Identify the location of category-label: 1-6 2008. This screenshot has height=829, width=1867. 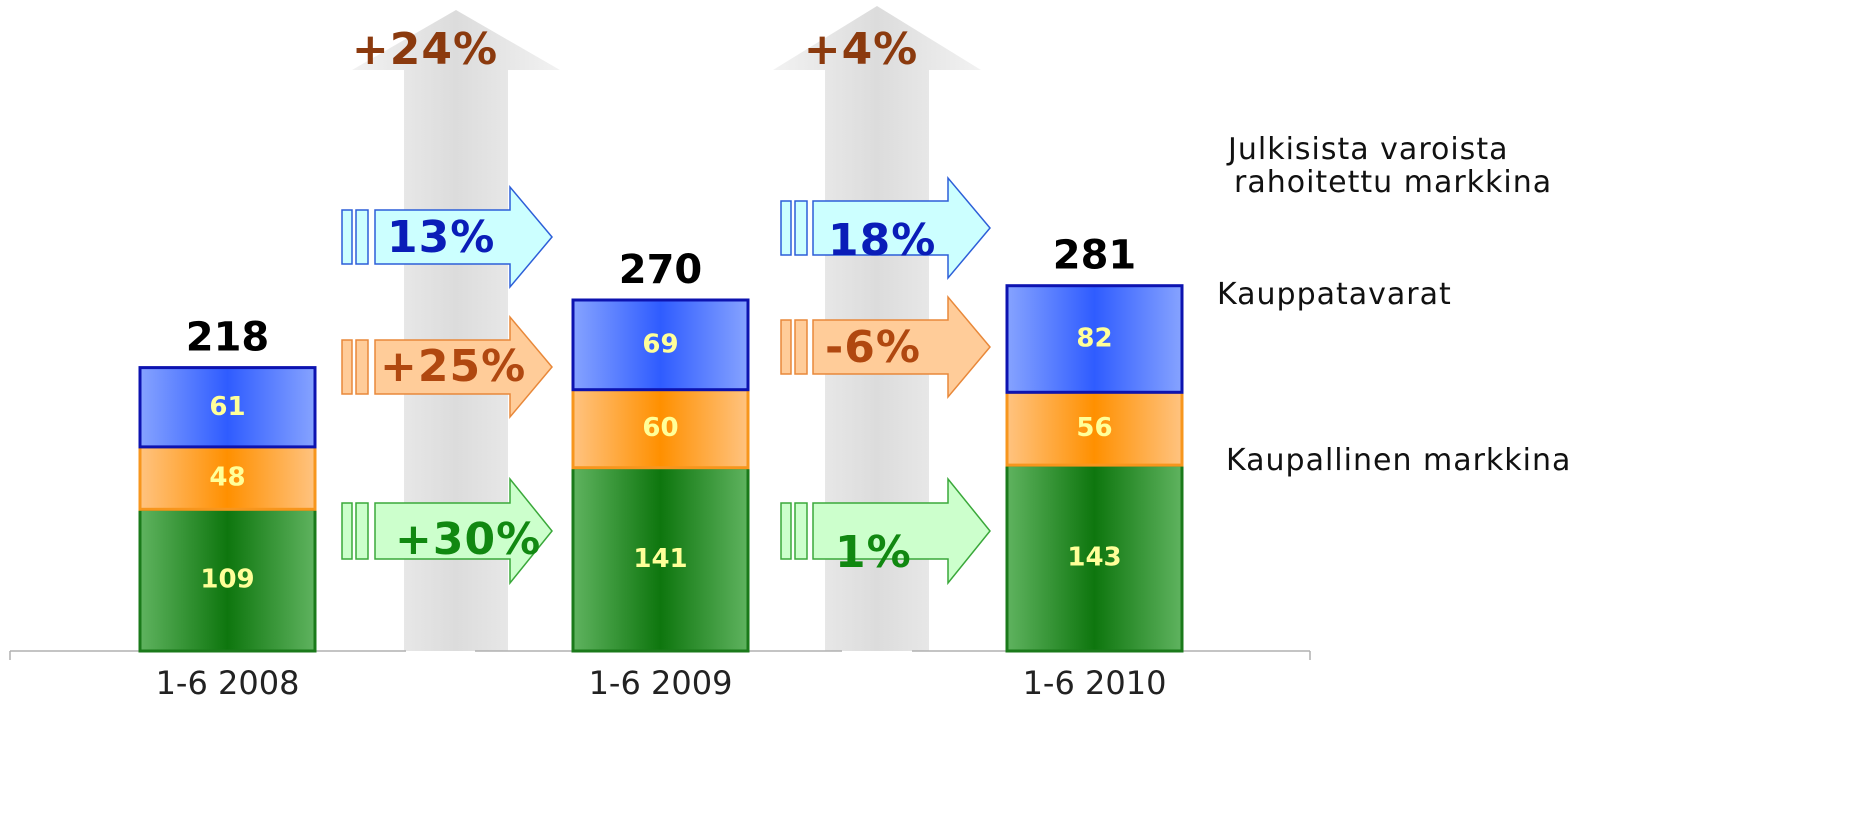
(228, 683).